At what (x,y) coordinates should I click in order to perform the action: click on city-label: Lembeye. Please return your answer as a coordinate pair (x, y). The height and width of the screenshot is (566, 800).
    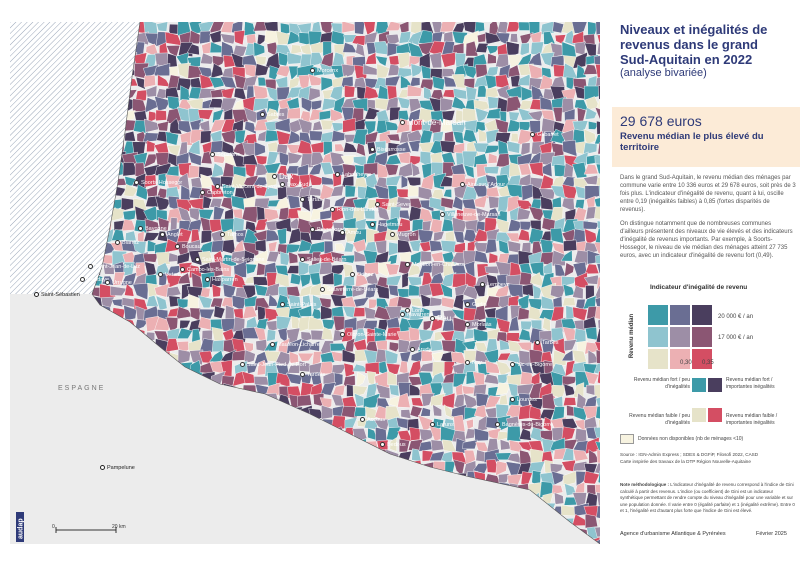
    Looking at the image, I should click on (495, 285).